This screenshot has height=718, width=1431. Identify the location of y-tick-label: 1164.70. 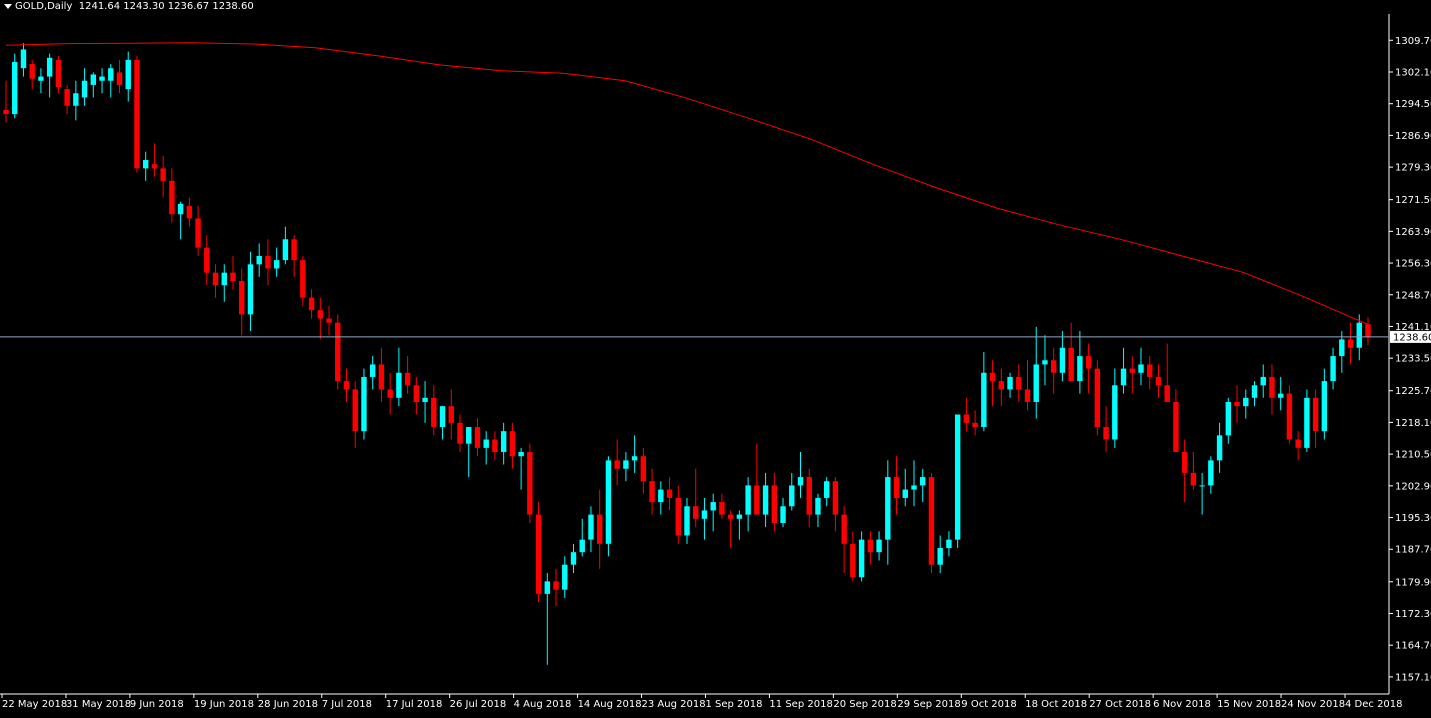
(1413, 646).